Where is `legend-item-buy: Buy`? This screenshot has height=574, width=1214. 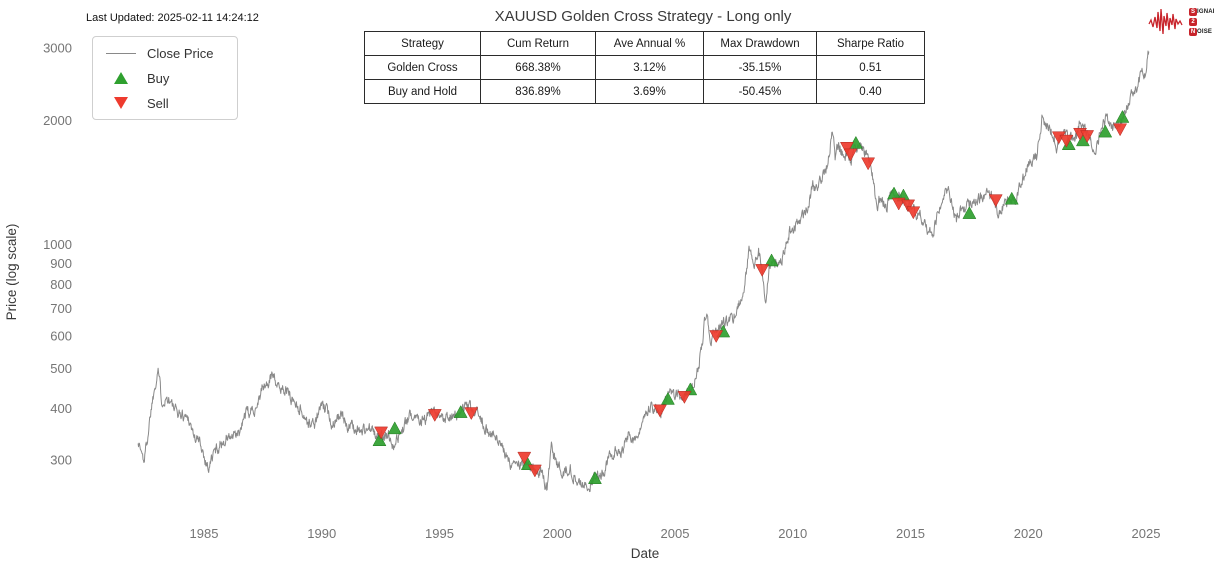 legend-item-buy: Buy is located at coordinates (166, 78).